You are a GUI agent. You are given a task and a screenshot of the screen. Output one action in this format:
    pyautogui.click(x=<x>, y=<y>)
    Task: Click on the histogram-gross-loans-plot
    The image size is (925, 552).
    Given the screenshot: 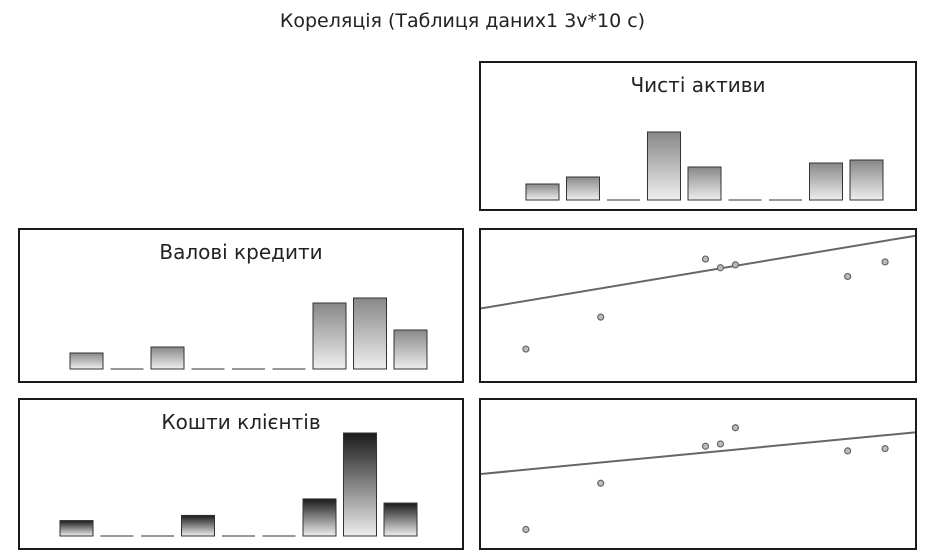 What is the action you would take?
    pyautogui.click(x=248, y=333)
    